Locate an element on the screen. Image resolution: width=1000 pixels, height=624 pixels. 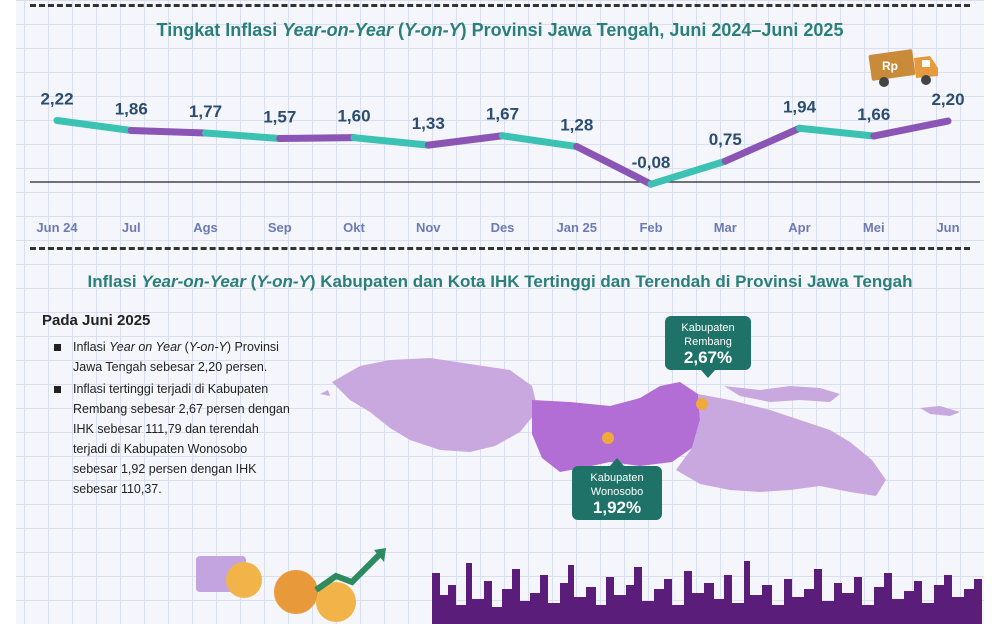
middle-divider is located at coordinates (500, 248).